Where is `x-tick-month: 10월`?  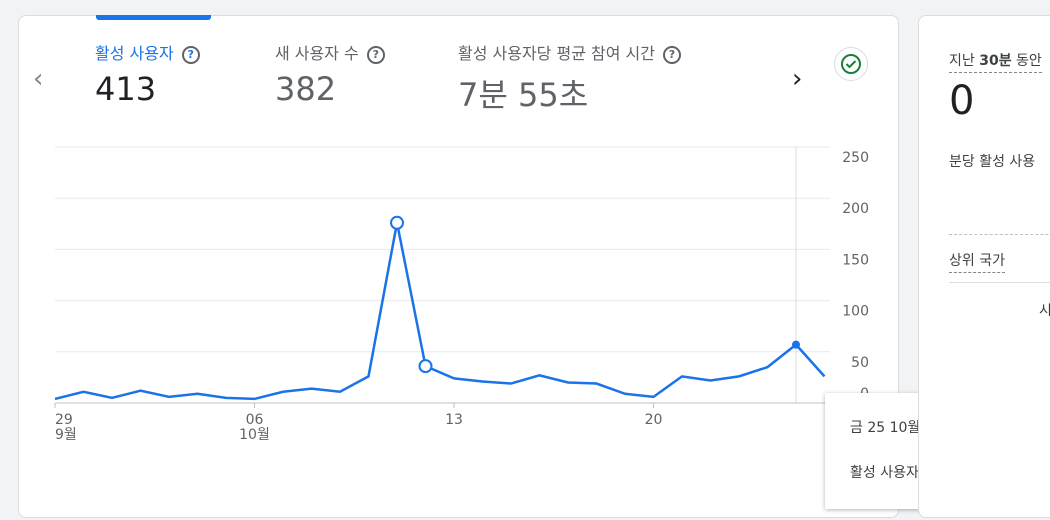 x-tick-month: 10월 is located at coordinates (254, 435).